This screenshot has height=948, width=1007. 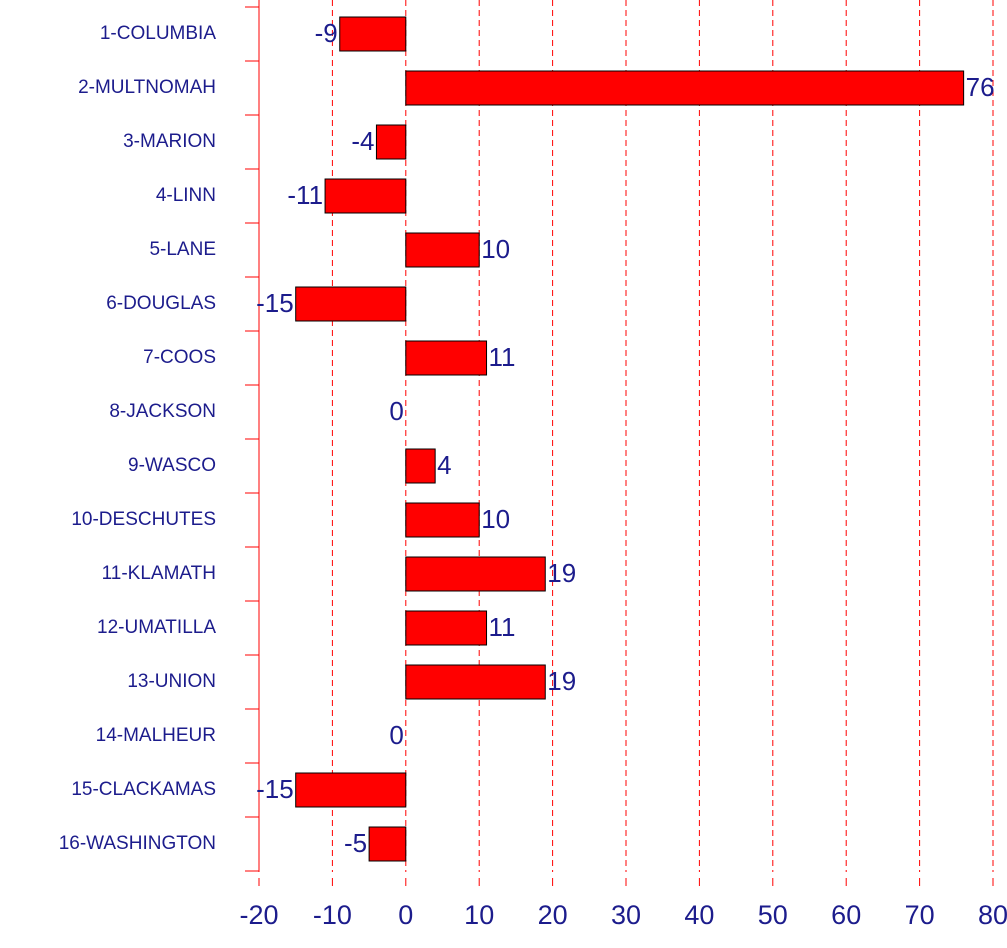 What do you see at coordinates (332, 915) in the screenshot?
I see `x-tick-label: -10` at bounding box center [332, 915].